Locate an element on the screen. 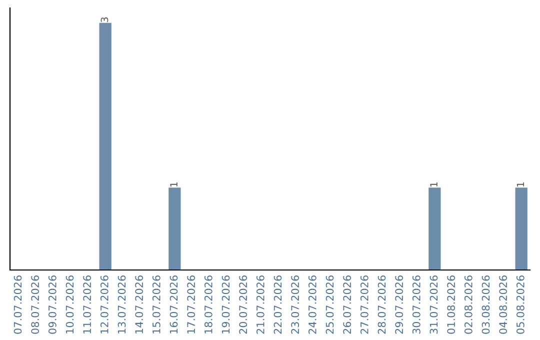 Image resolution: width=540 pixels, height=340 pixels. x-tick-label: 09.07.2026 is located at coordinates (52, 305).